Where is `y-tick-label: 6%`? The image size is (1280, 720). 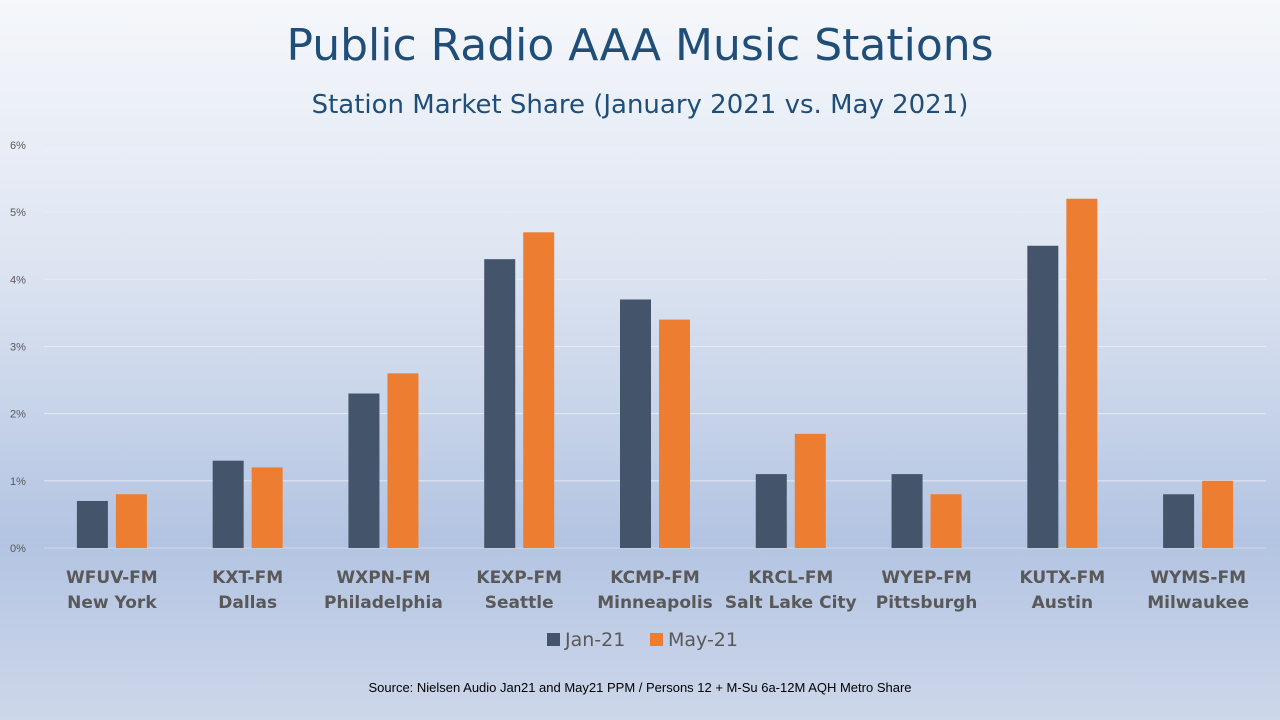
y-tick-label: 6% is located at coordinates (18, 146).